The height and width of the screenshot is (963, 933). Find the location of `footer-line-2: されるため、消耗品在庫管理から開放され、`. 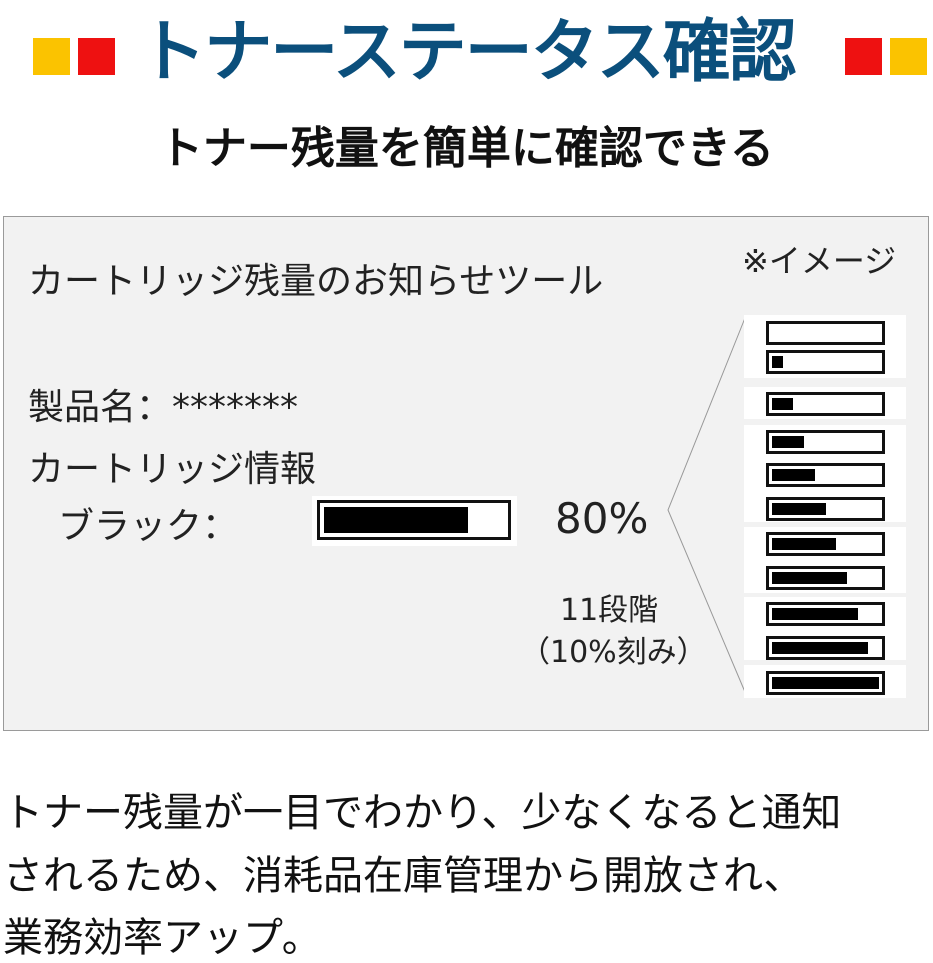

footer-line-2: されるため、消耗品在庫管理から開放され、 is located at coordinates (403, 876).